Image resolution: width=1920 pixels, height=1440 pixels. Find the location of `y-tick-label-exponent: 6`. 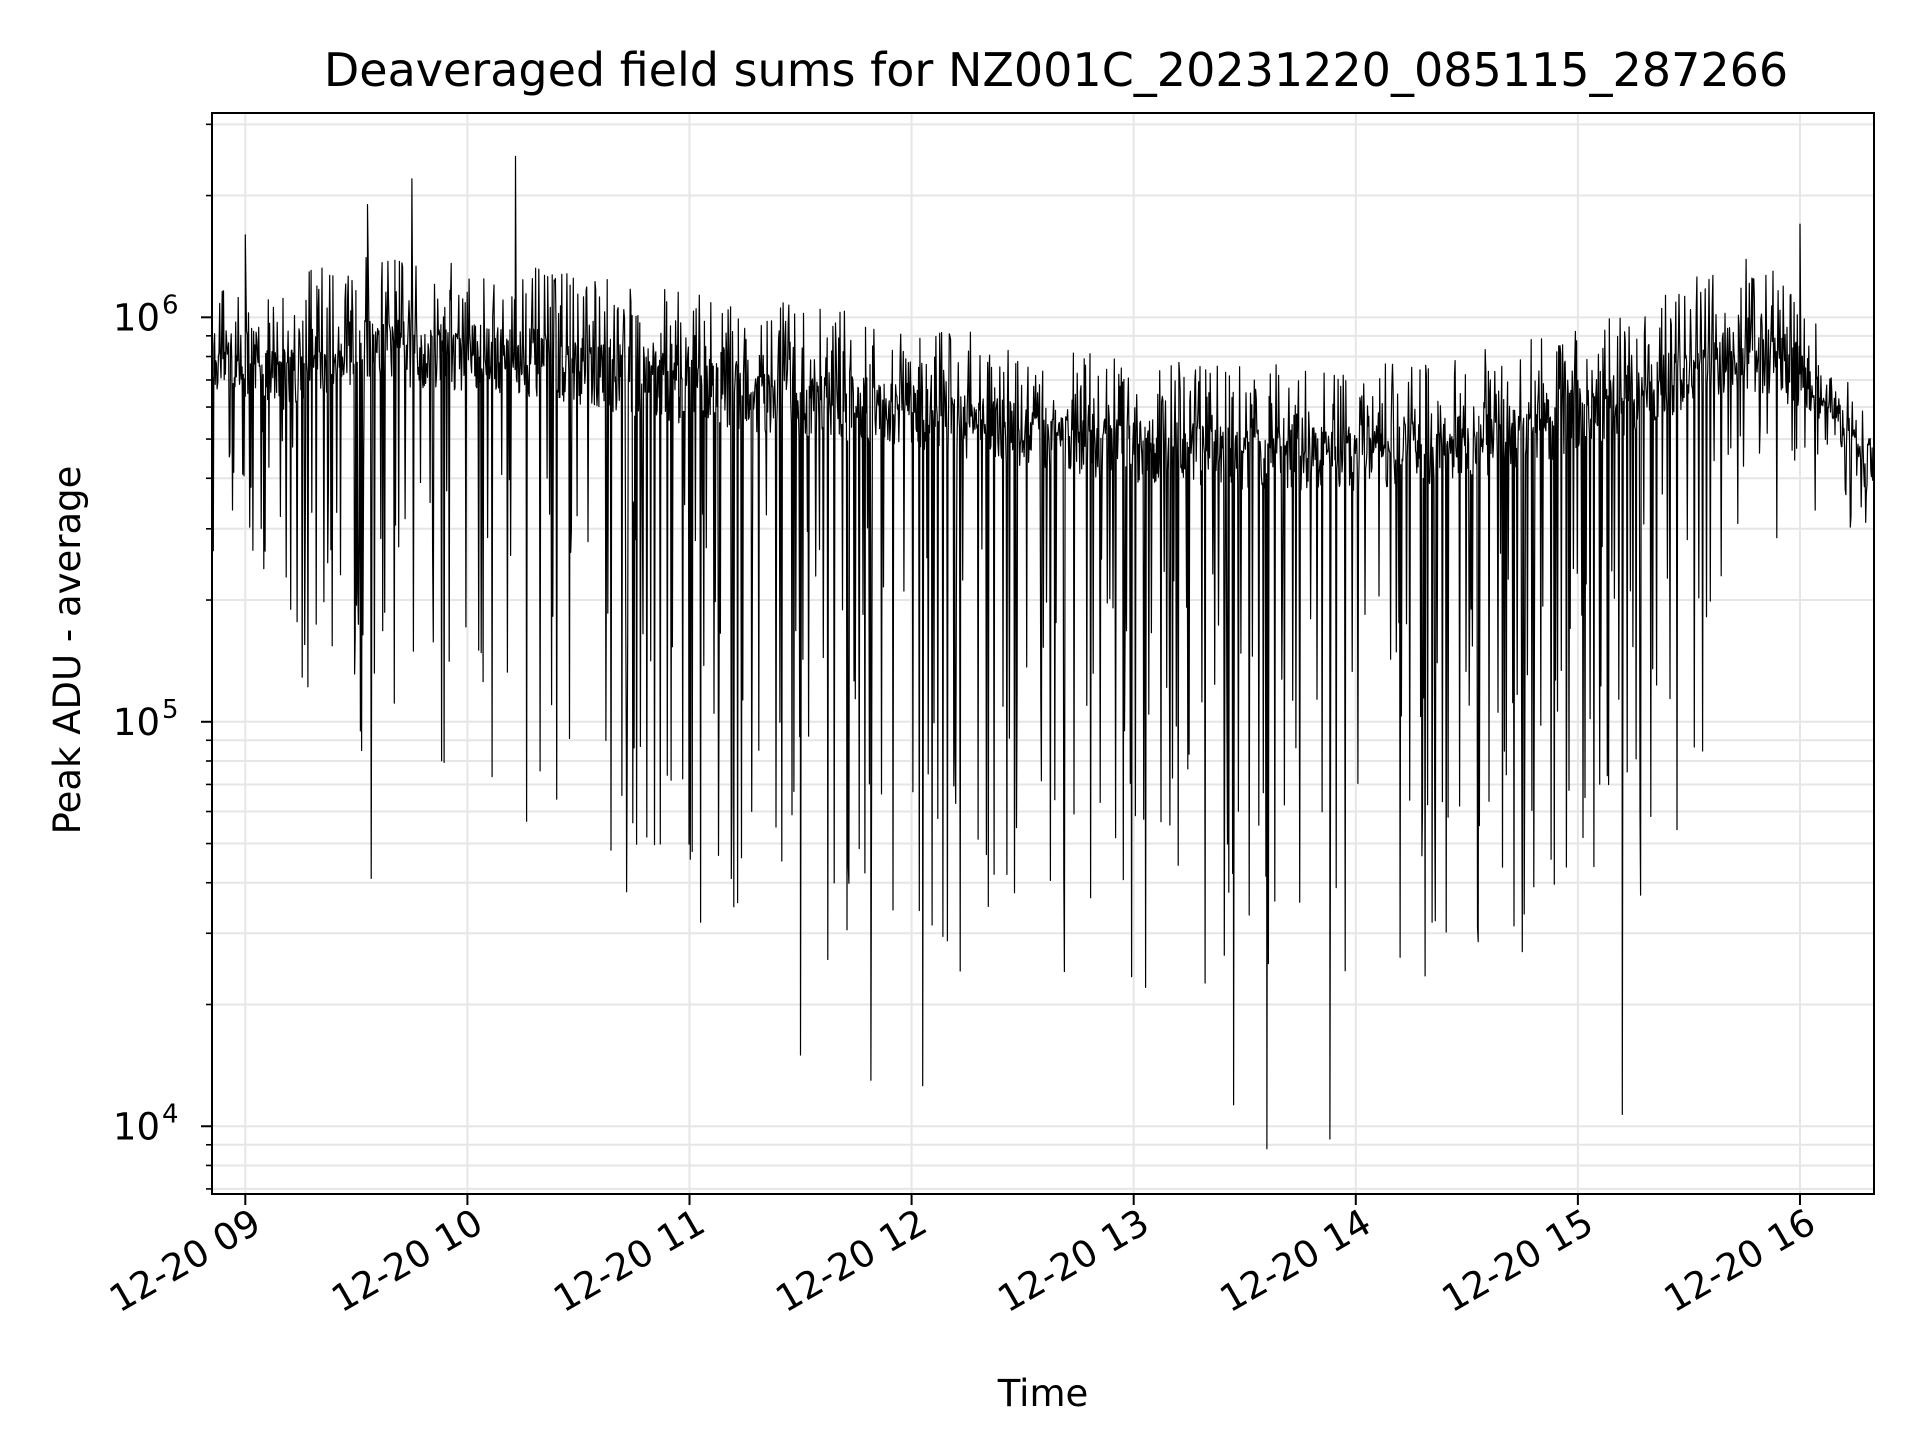

y-tick-label-exponent: 6 is located at coordinates (170, 305).